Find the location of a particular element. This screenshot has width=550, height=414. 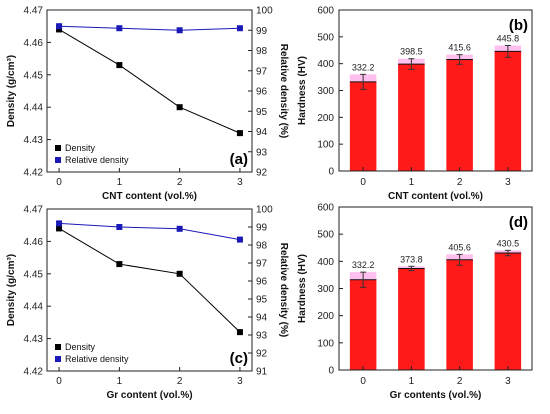

y-tick-label: 4.42 is located at coordinates (34, 173).